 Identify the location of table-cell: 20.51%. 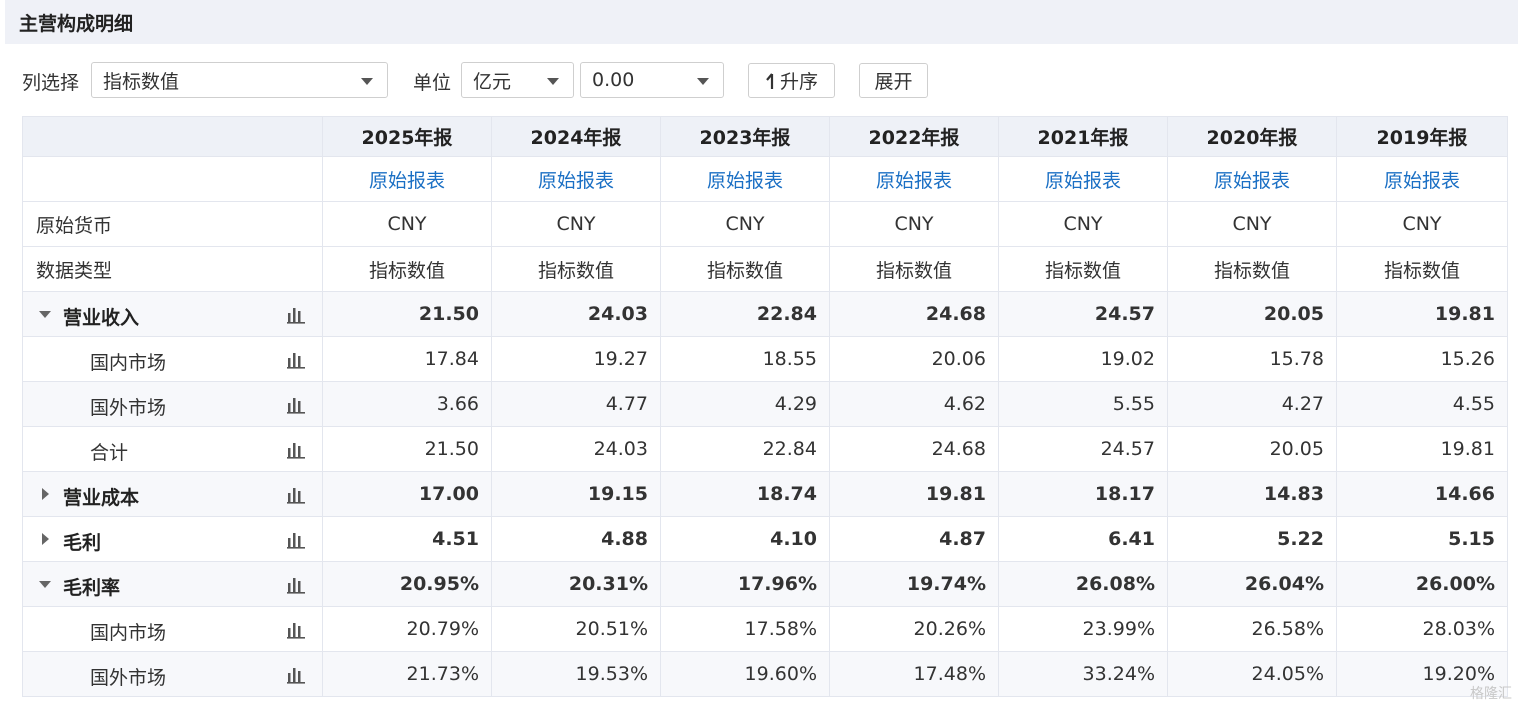
(576, 629).